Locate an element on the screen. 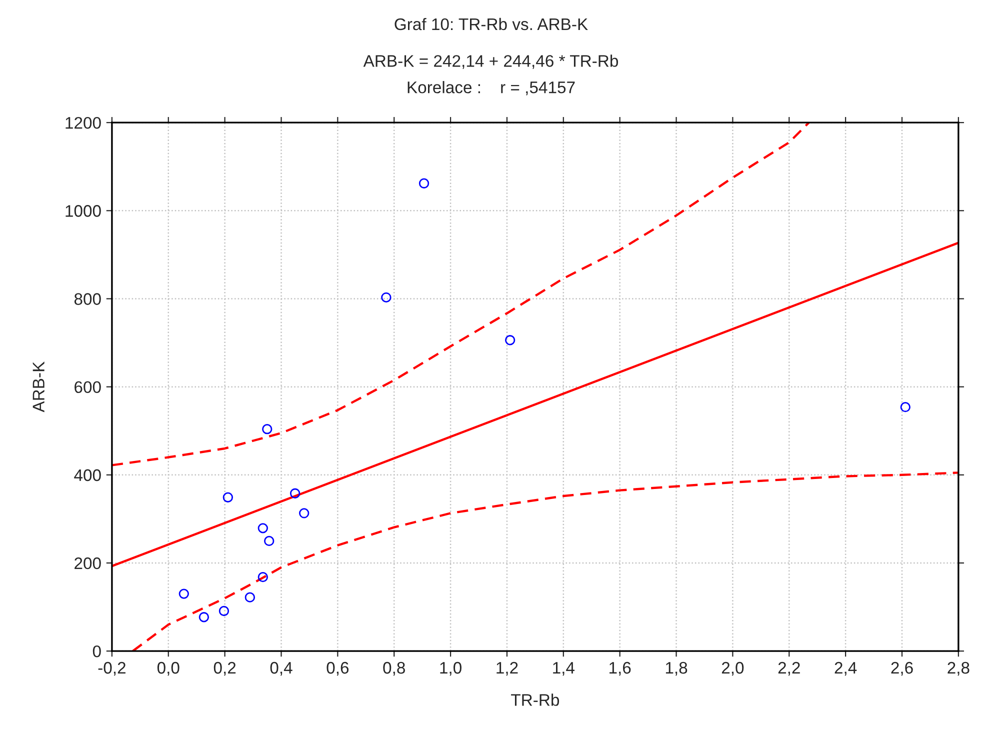 Image resolution: width=982 pixels, height=734 pixels. y-tick-label: 600 is located at coordinates (87, 387).